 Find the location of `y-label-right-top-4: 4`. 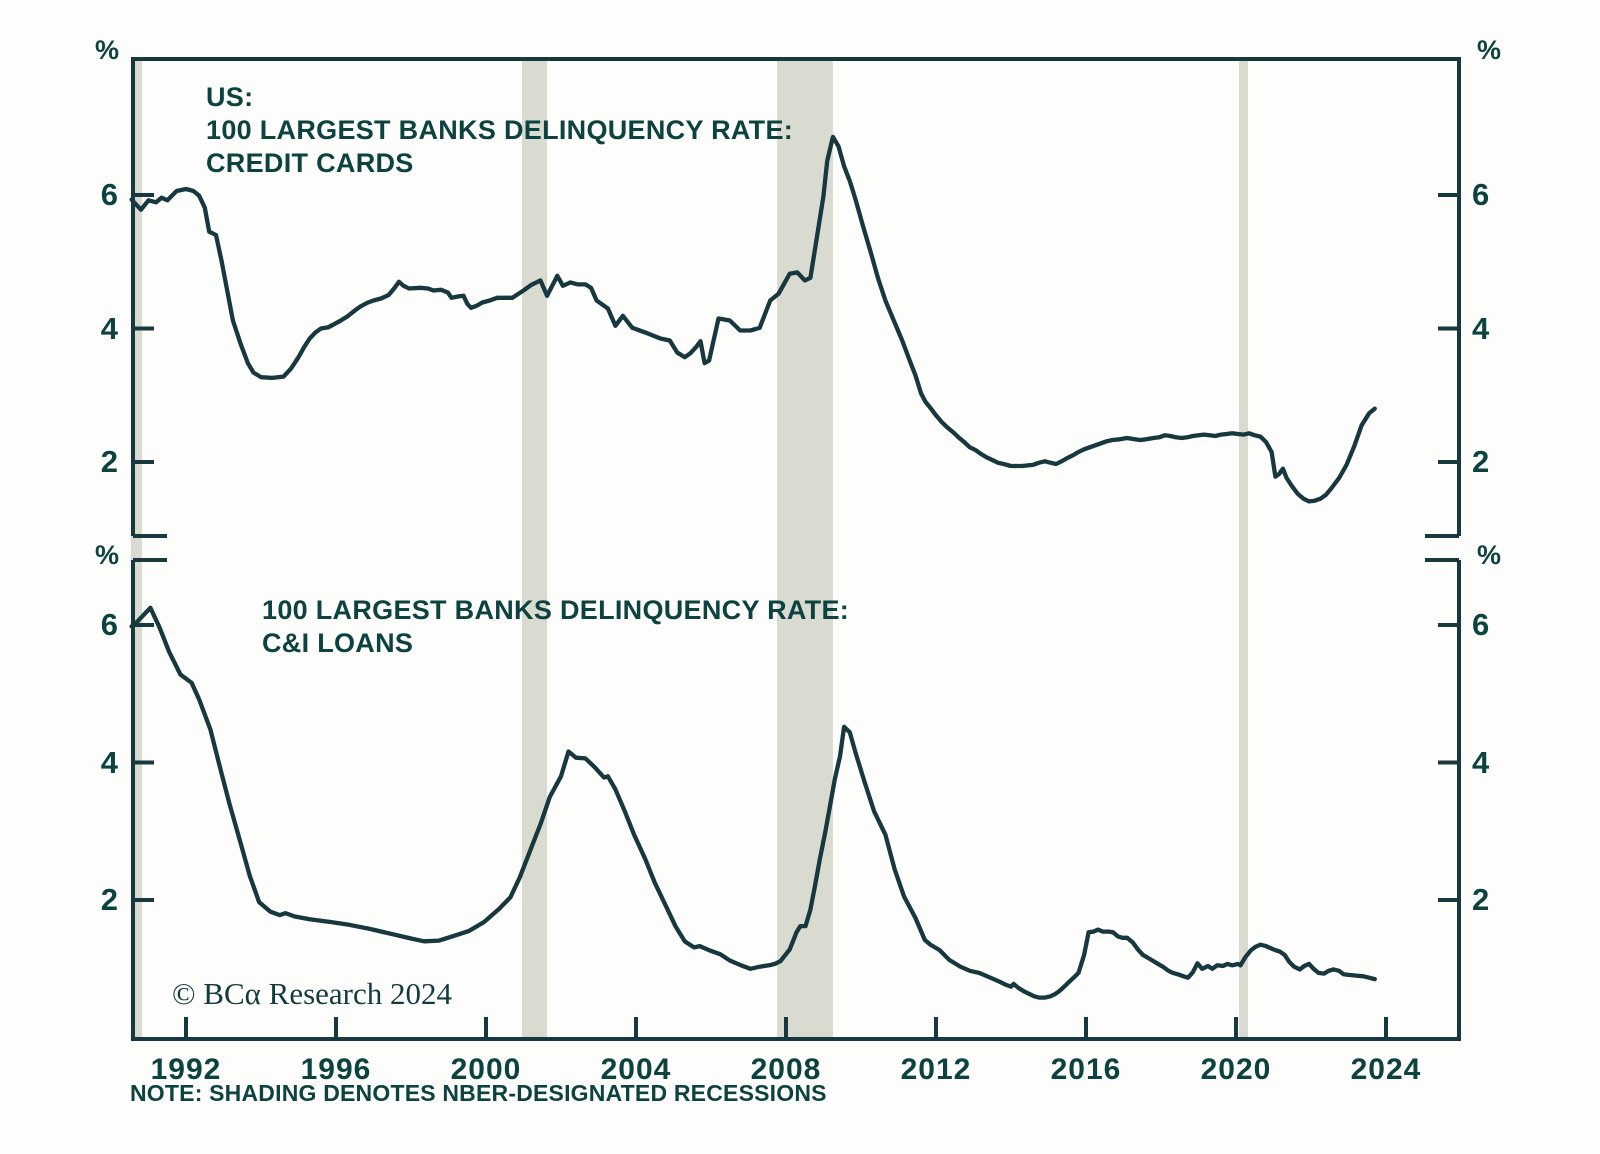

y-label-right-top-4: 4 is located at coordinates (1481, 328).